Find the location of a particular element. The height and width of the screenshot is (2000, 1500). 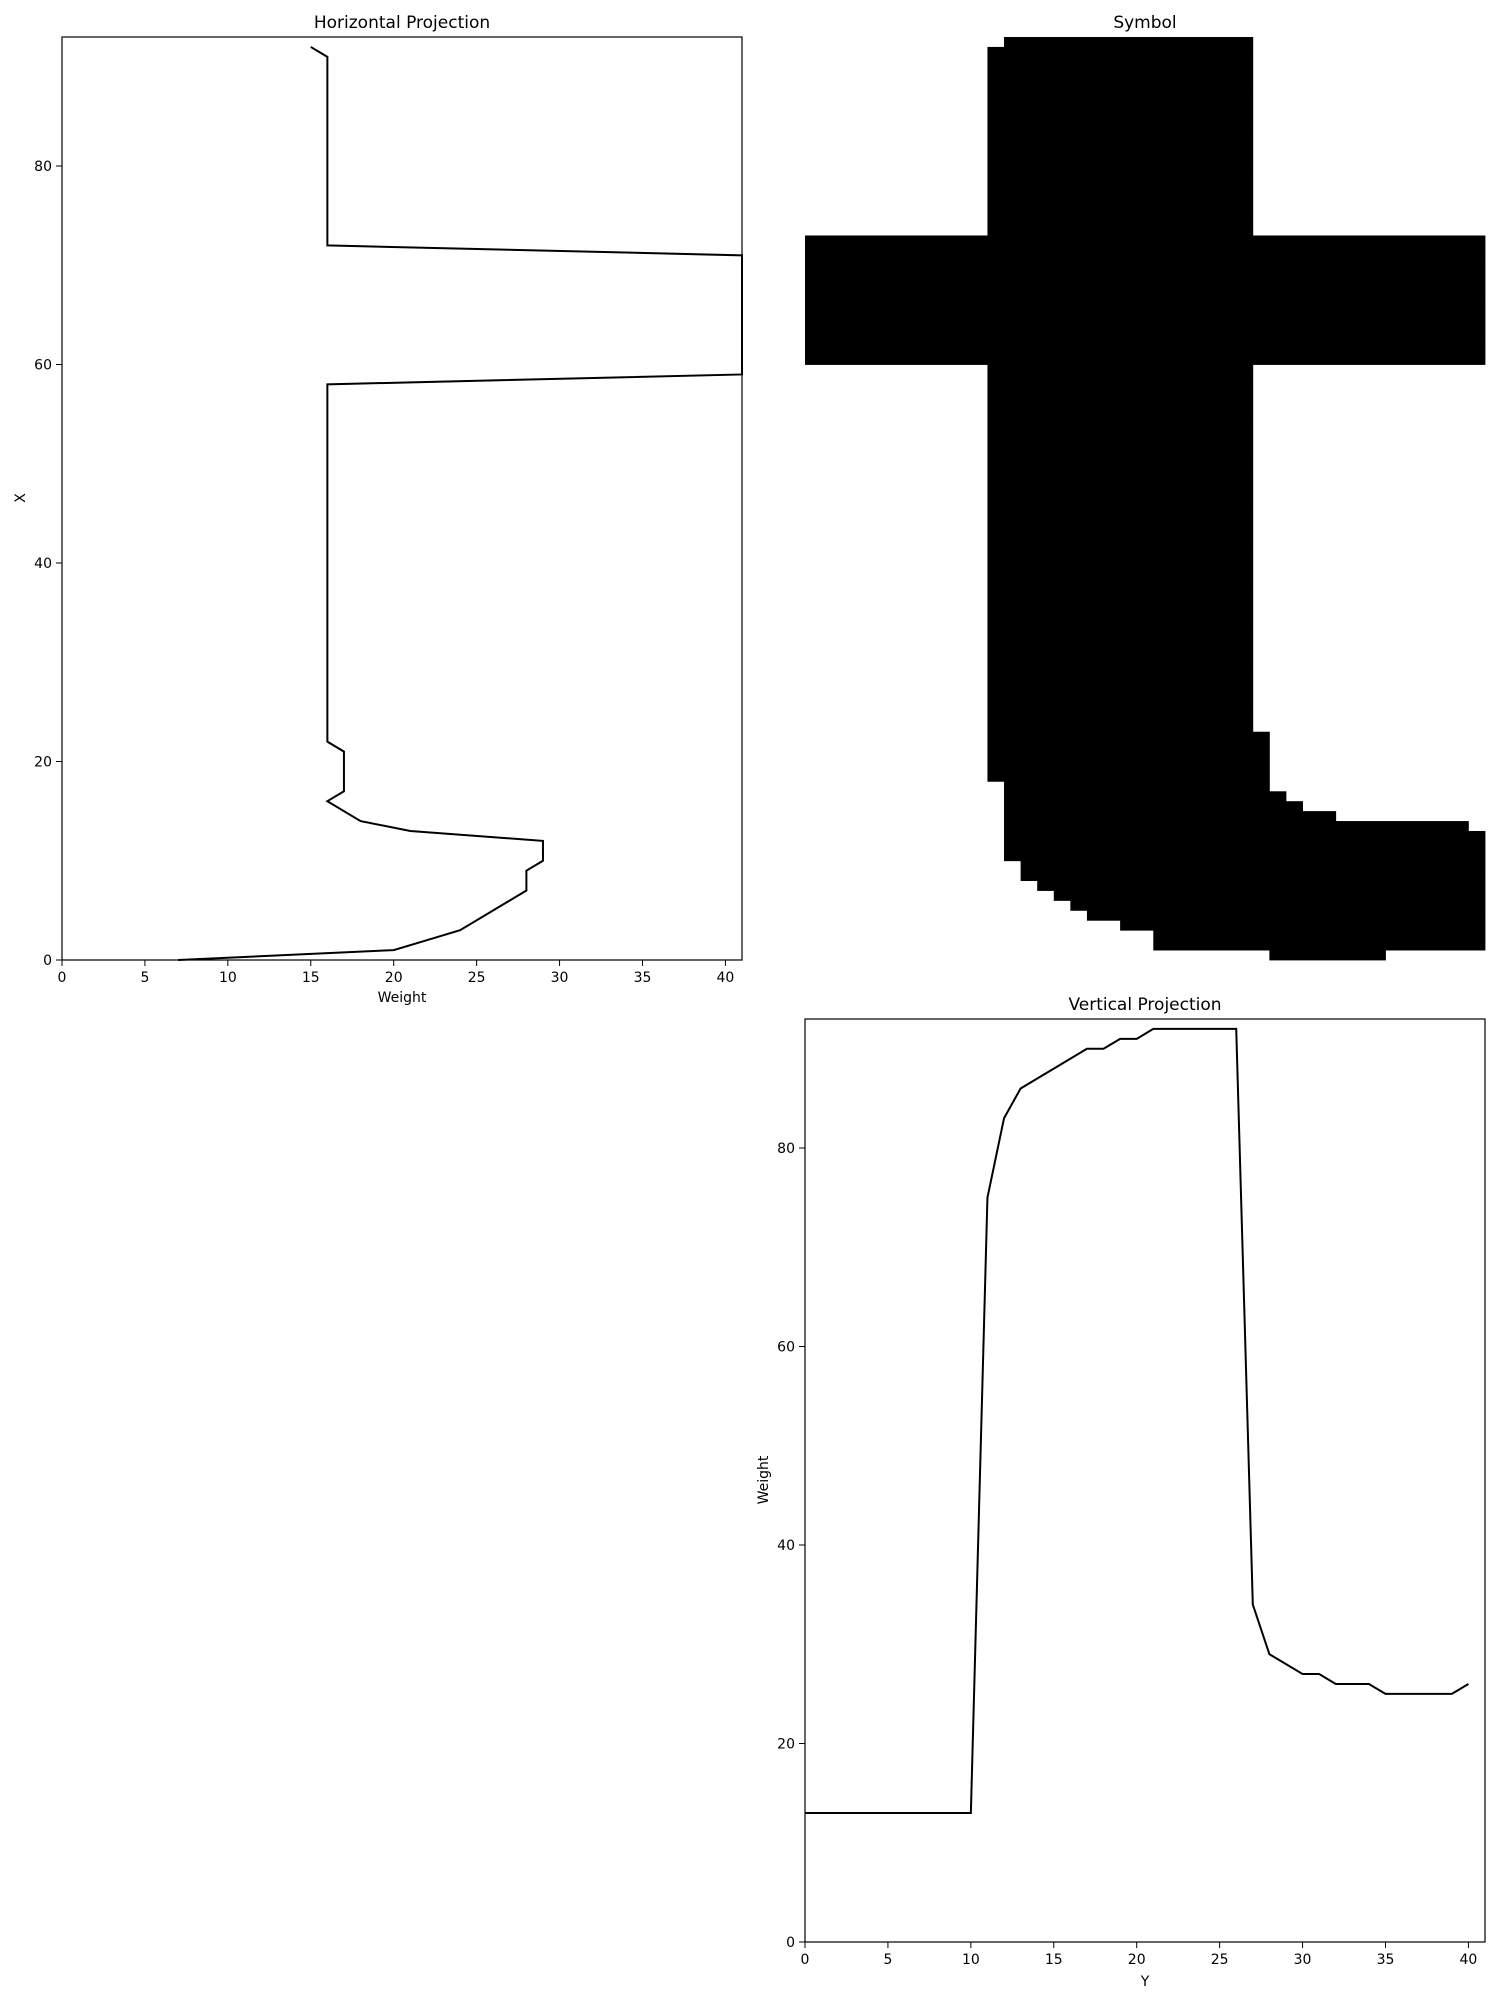

horizontal-projection-ytick-label: 20 is located at coordinates (43, 763).